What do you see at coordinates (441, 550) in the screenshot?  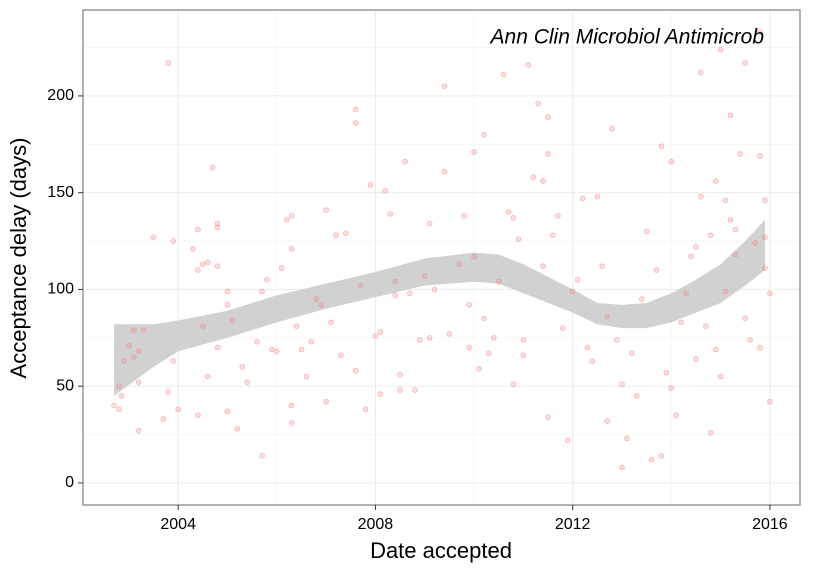 I see `x-axis-title: Date accepted` at bounding box center [441, 550].